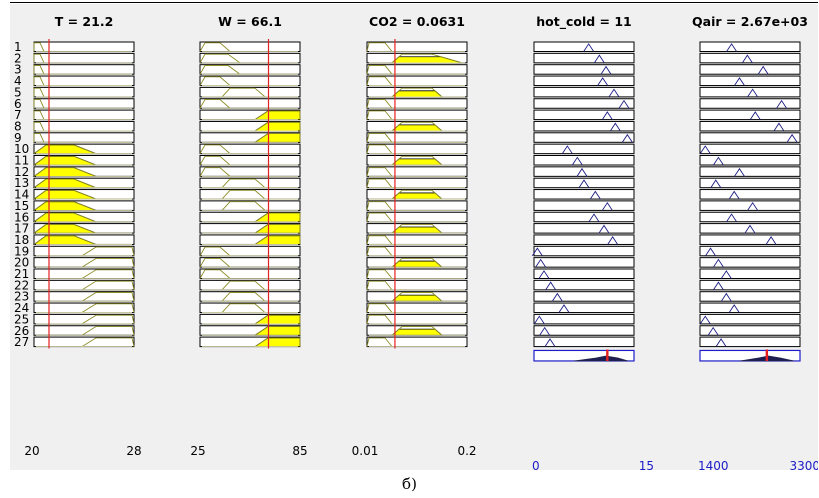  Describe the element at coordinates (646, 464) in the screenshot. I see `axis-max-4: 15` at that location.